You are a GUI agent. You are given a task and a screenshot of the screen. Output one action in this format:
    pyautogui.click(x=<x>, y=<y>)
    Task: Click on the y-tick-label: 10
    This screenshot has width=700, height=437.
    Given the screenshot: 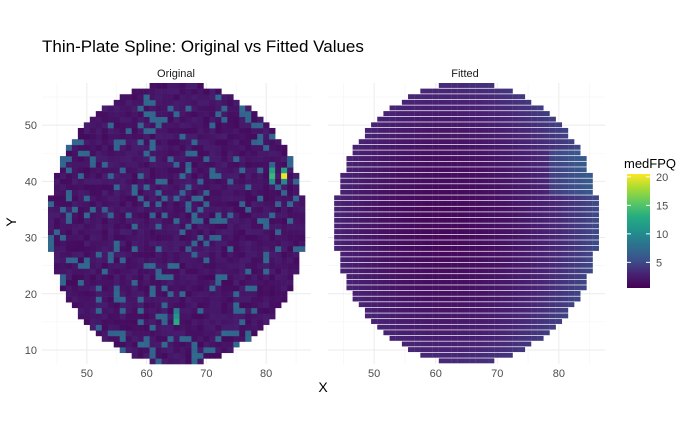 What is the action you would take?
    pyautogui.click(x=31, y=351)
    